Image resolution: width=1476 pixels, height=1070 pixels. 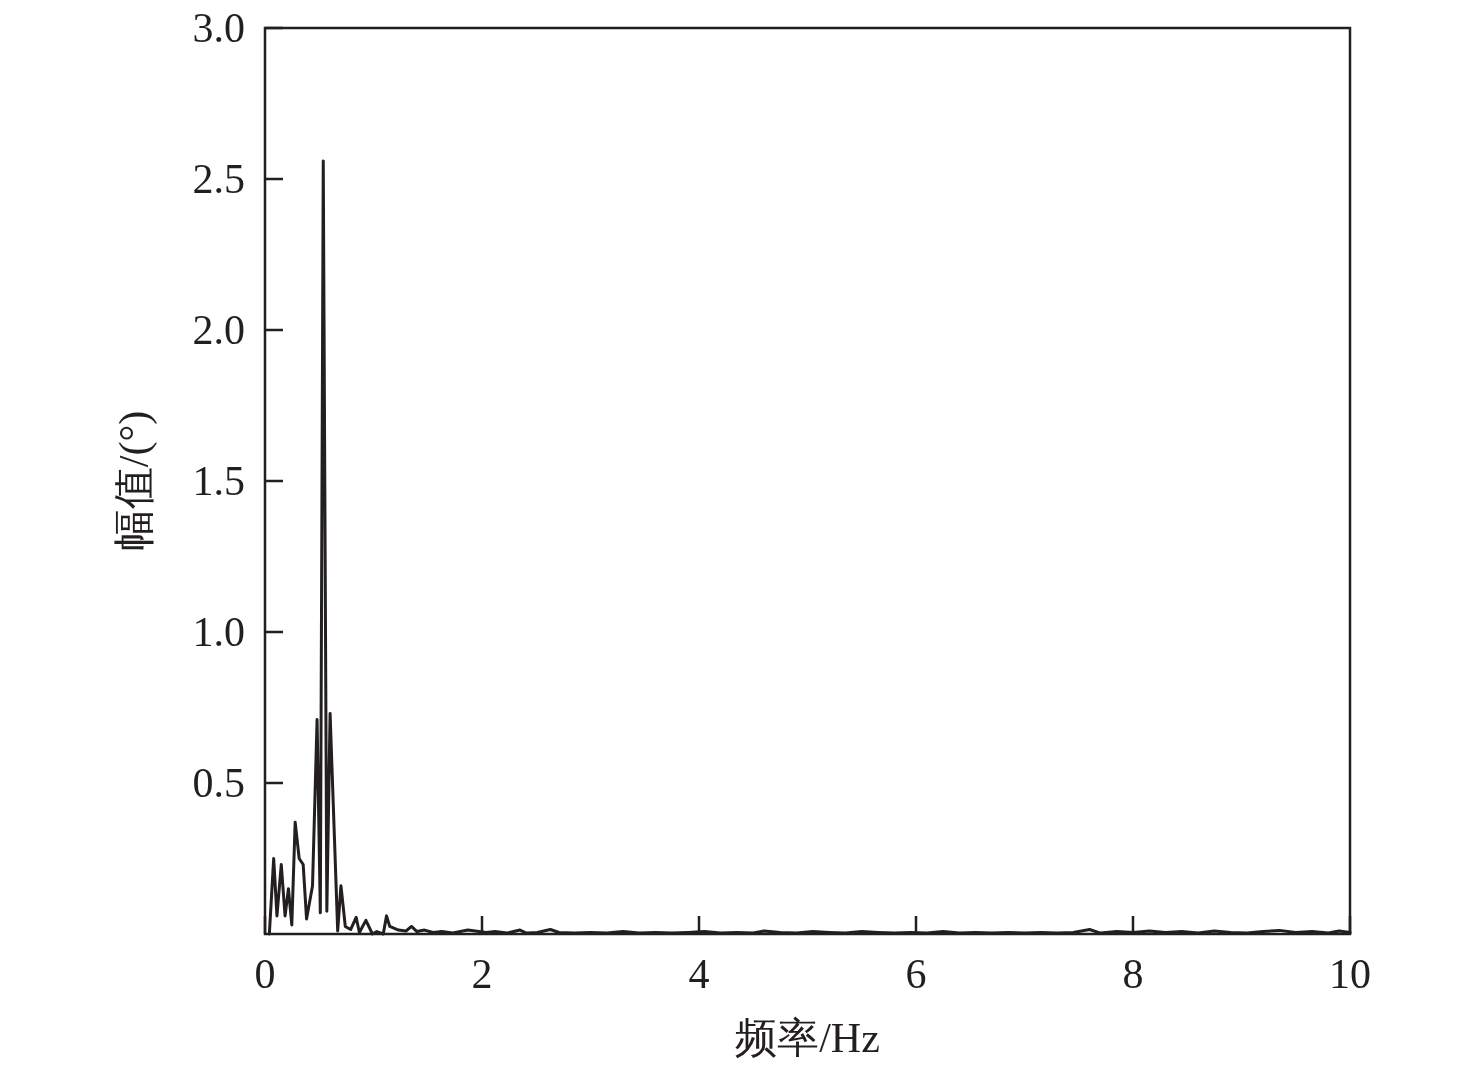 I want to click on x-tick-label: 4, so click(x=699, y=974).